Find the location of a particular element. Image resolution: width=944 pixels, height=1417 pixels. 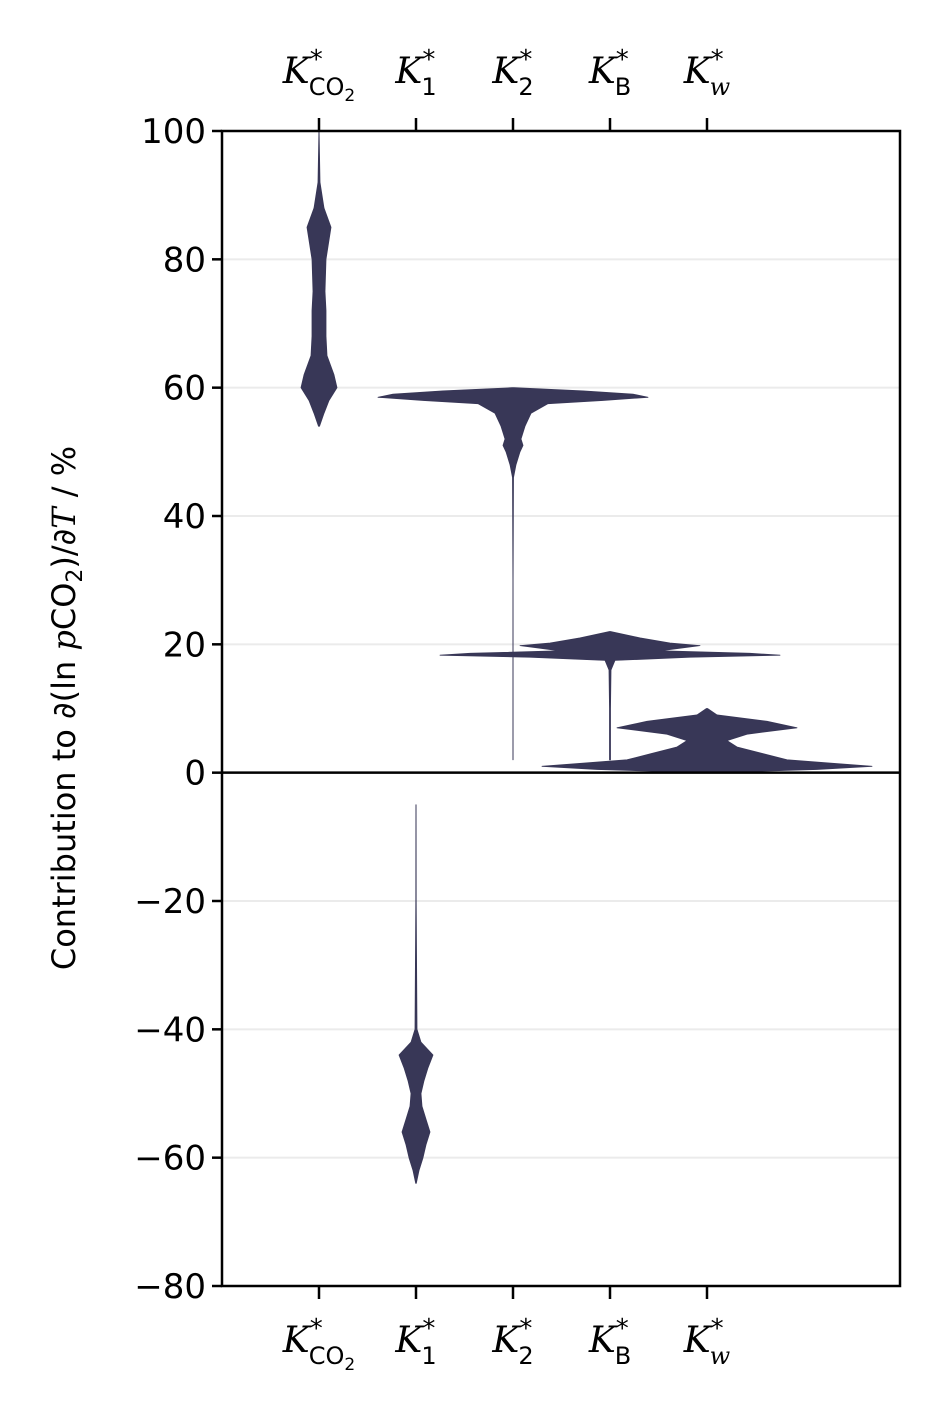

y-tick-label-9: 100 is located at coordinates (173, 132).